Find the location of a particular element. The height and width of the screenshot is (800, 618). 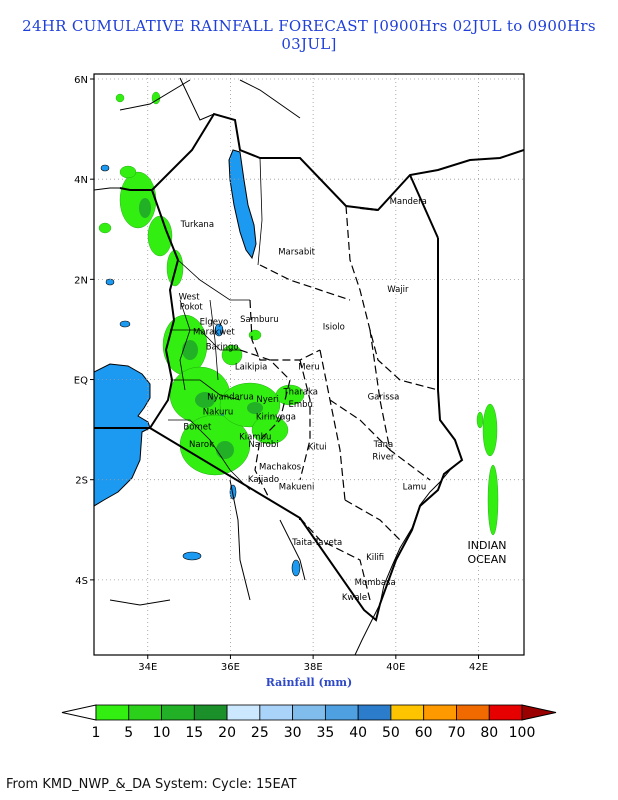

place-label: Baringo is located at coordinates (222, 347).